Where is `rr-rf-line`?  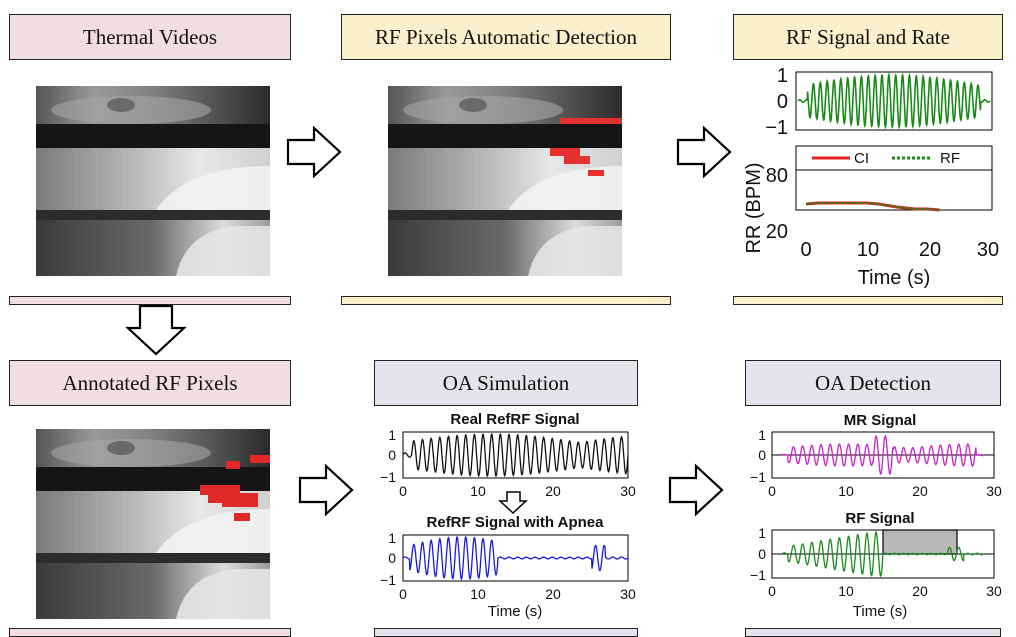
rr-rf-line is located at coordinates (872, 206).